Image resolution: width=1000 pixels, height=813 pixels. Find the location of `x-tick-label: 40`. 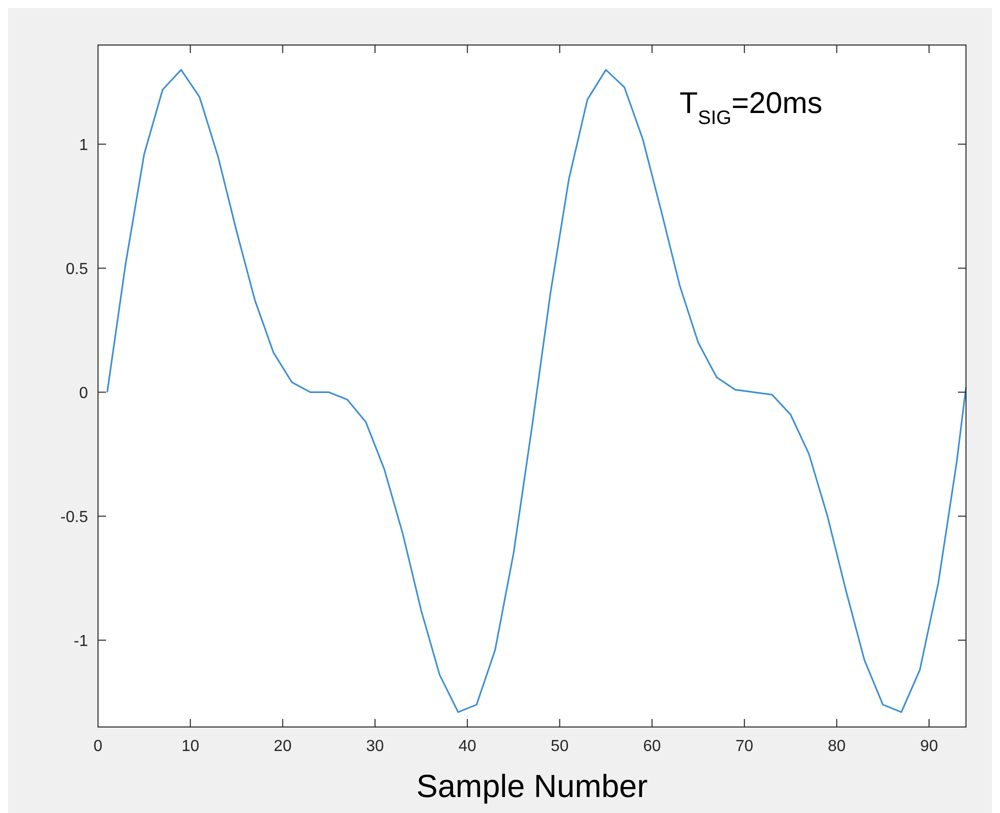

x-tick-label: 40 is located at coordinates (467, 746).